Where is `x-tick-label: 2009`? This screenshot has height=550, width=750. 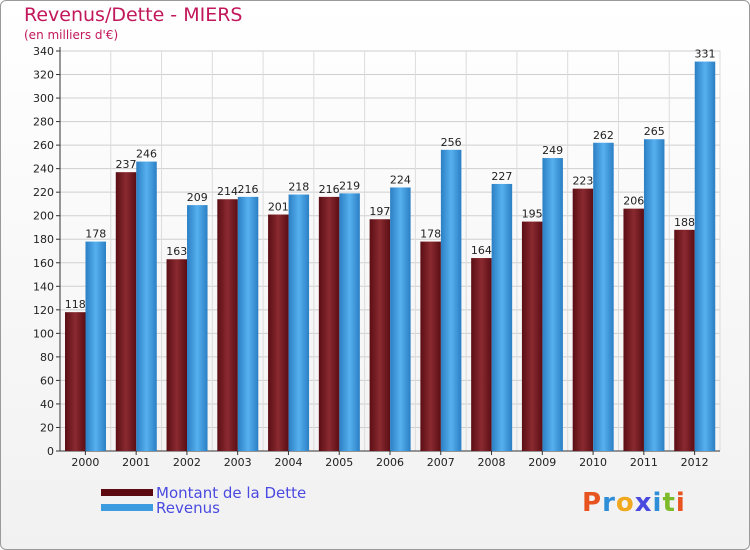
x-tick-label: 2009 is located at coordinates (542, 462).